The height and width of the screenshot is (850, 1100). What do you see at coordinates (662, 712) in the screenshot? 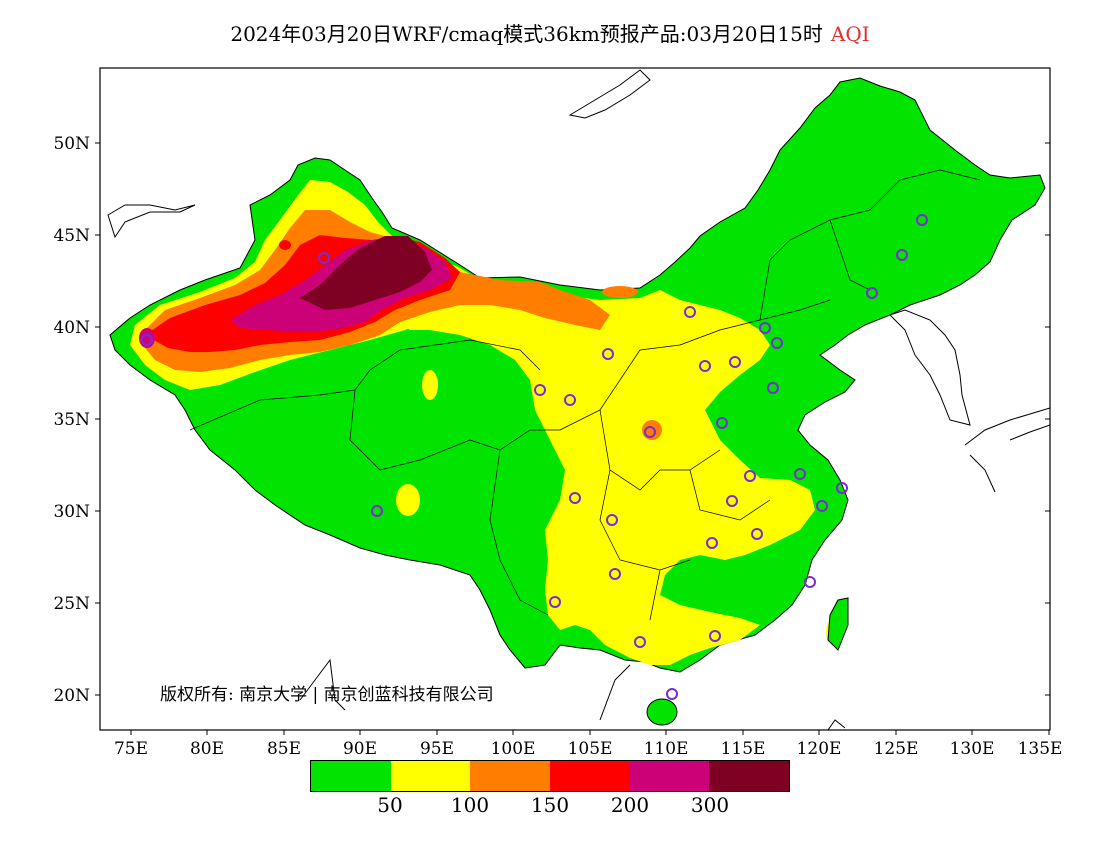
I see `region-hainan` at bounding box center [662, 712].